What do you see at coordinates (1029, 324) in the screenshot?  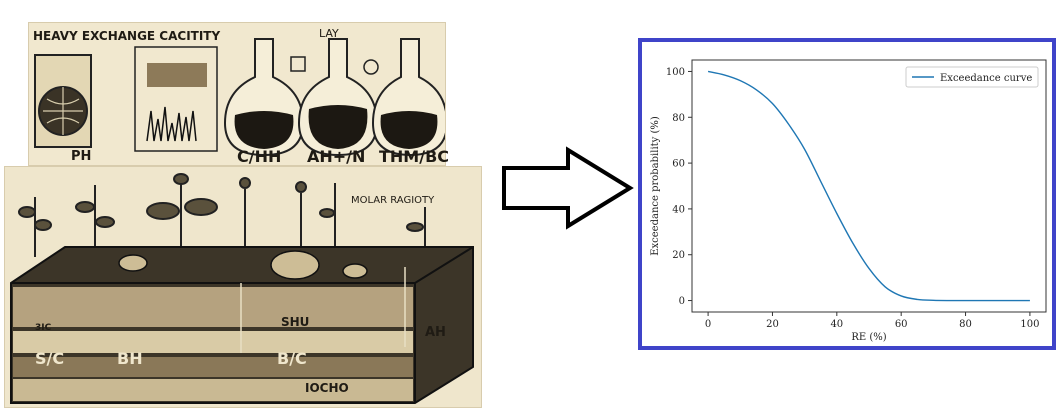 I see `x-tick-label: 100` at bounding box center [1029, 324].